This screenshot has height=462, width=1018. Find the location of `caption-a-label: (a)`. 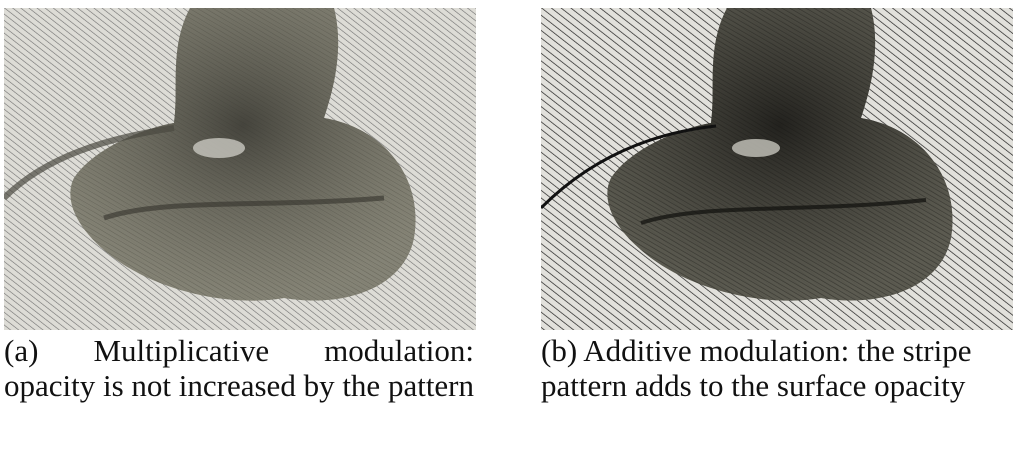

caption-a-label: (a) is located at coordinates (21, 350).